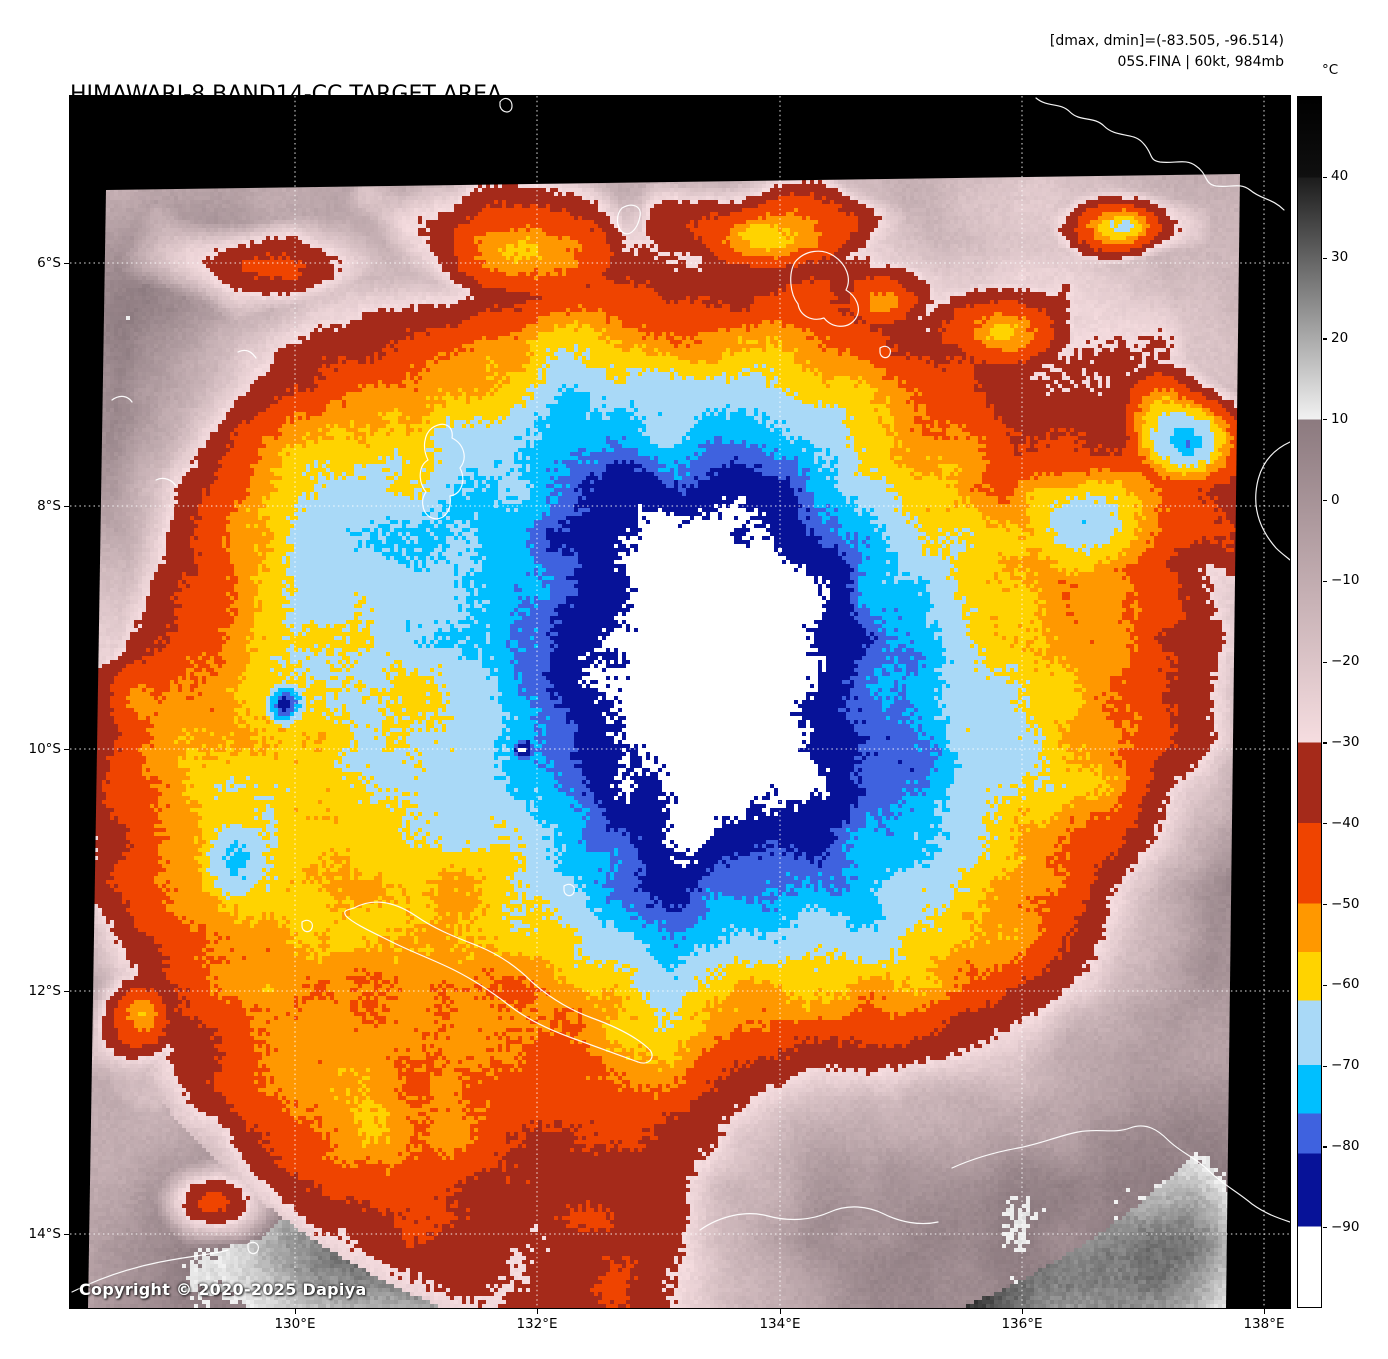  Describe the element at coordinates (780, 1324) in the screenshot. I see `lon-tick-label: 134°E` at that location.